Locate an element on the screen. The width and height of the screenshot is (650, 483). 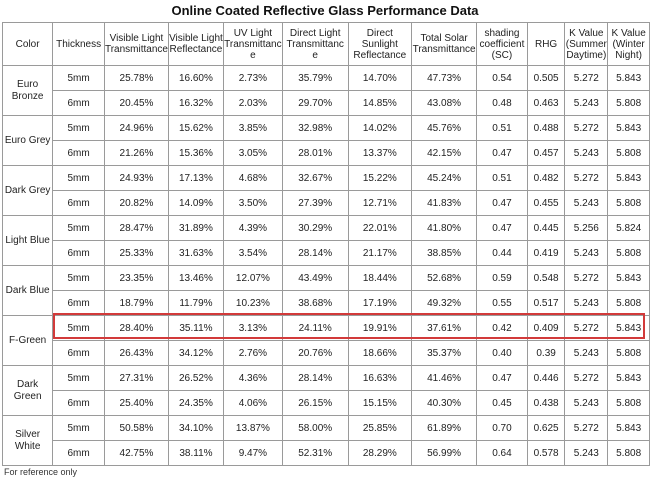
table-cell: 18.44% is located at coordinates (380, 278).